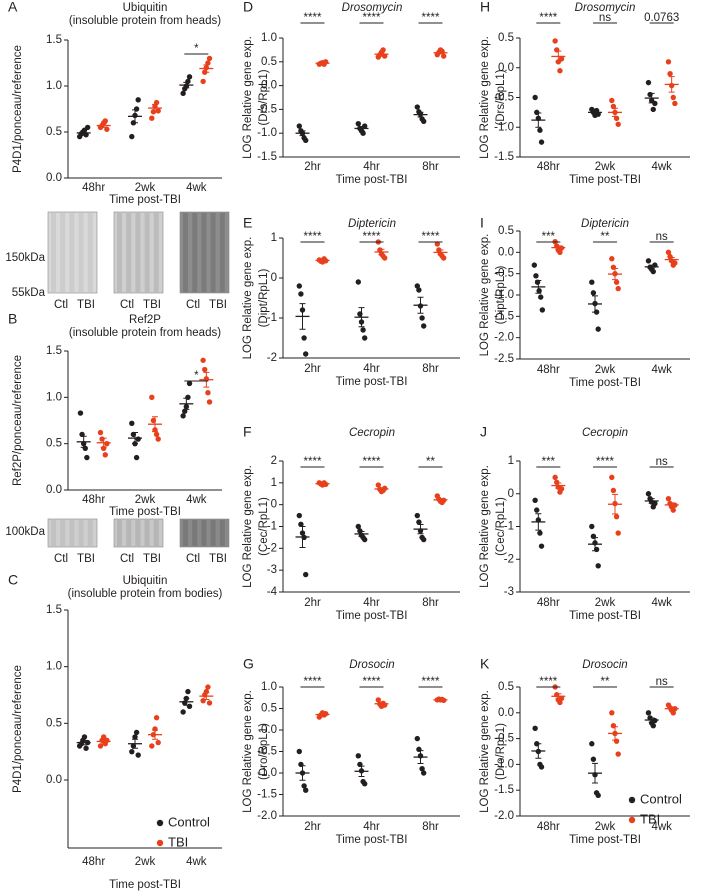 The image size is (709, 893). I want to click on panel-letter: C, so click(13, 580).